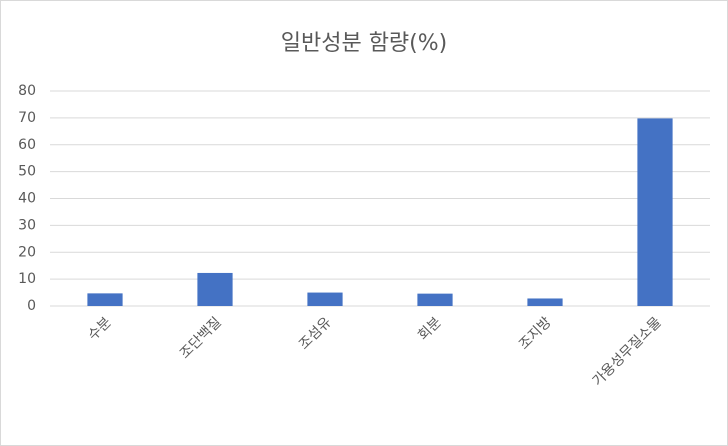 This screenshot has width=728, height=446. Describe the element at coordinates (27, 118) in the screenshot. I see `y-tick-label: 70` at that location.